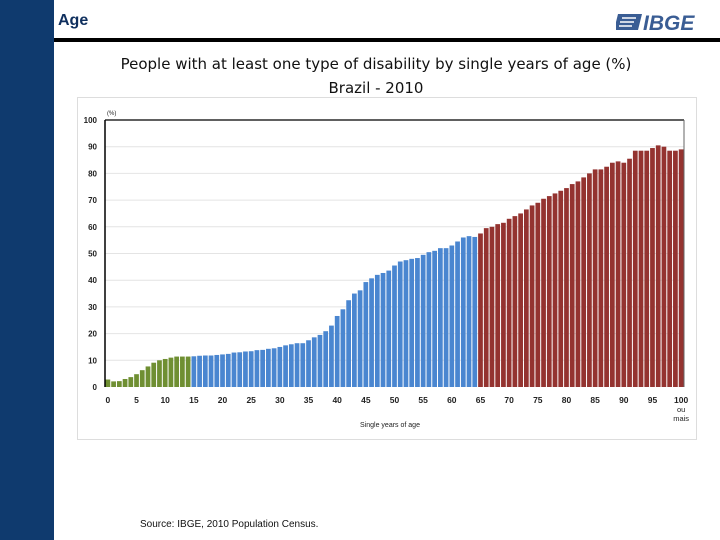  Describe the element at coordinates (92, 334) in the screenshot. I see `y-tick-label: 20` at that location.